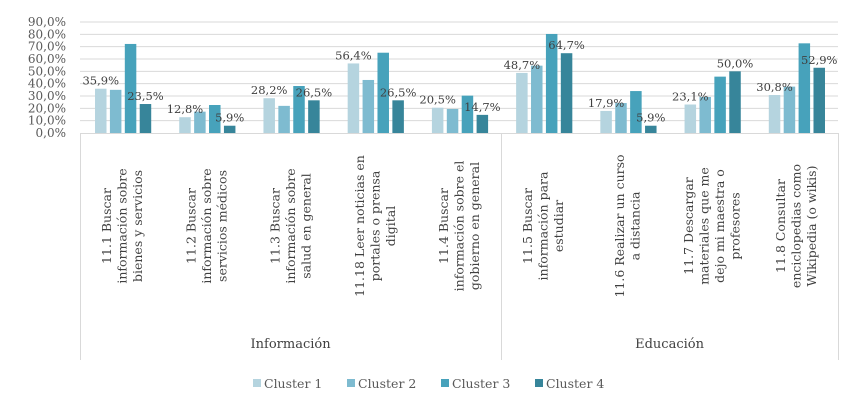 The image size is (860, 414). Describe the element at coordinates (387, 383) in the screenshot. I see `legend-label: Cluster 2` at that location.